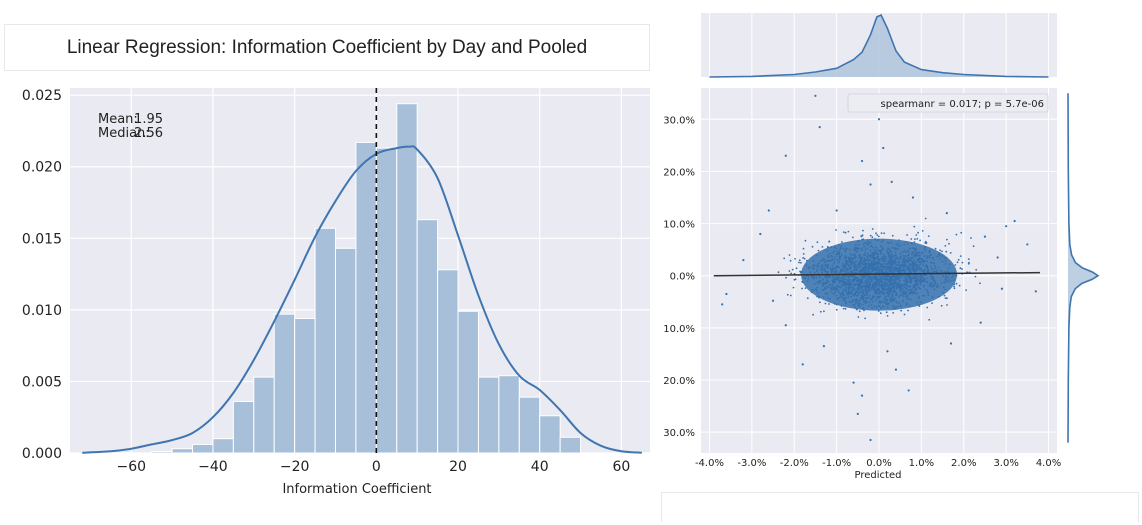  I want to click on x-tick-label: -2.0%, so click(794, 463).